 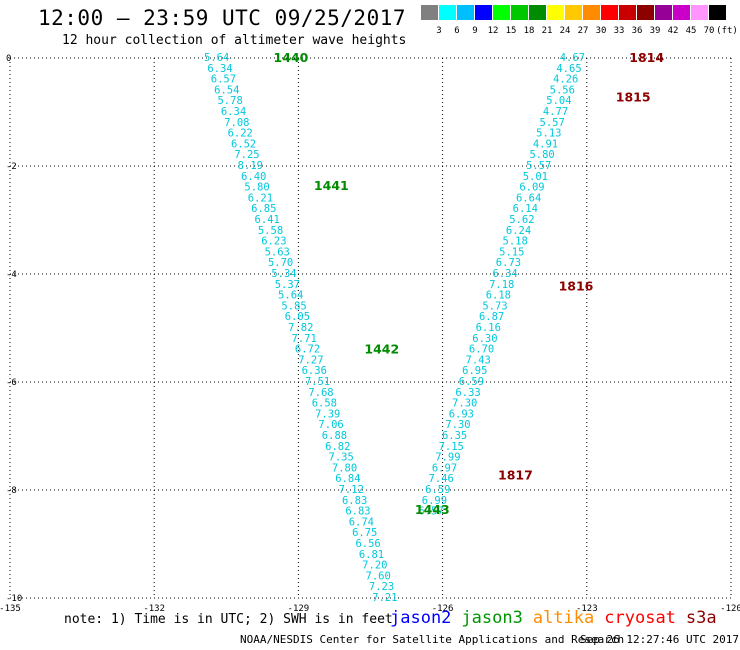 I want to click on lat-tick-label: -8, so click(x=11, y=491).